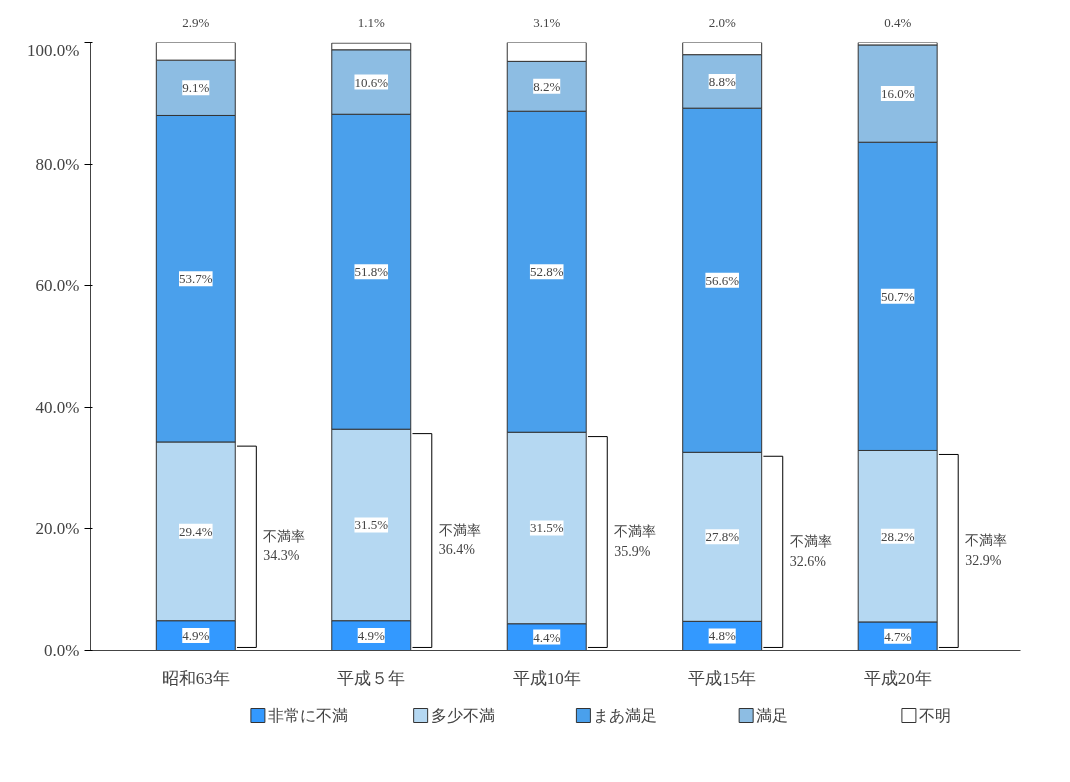 This screenshot has height=782, width=1070. Describe the element at coordinates (547, 86) in the screenshot. I see `data-label: 8.2%` at that location.